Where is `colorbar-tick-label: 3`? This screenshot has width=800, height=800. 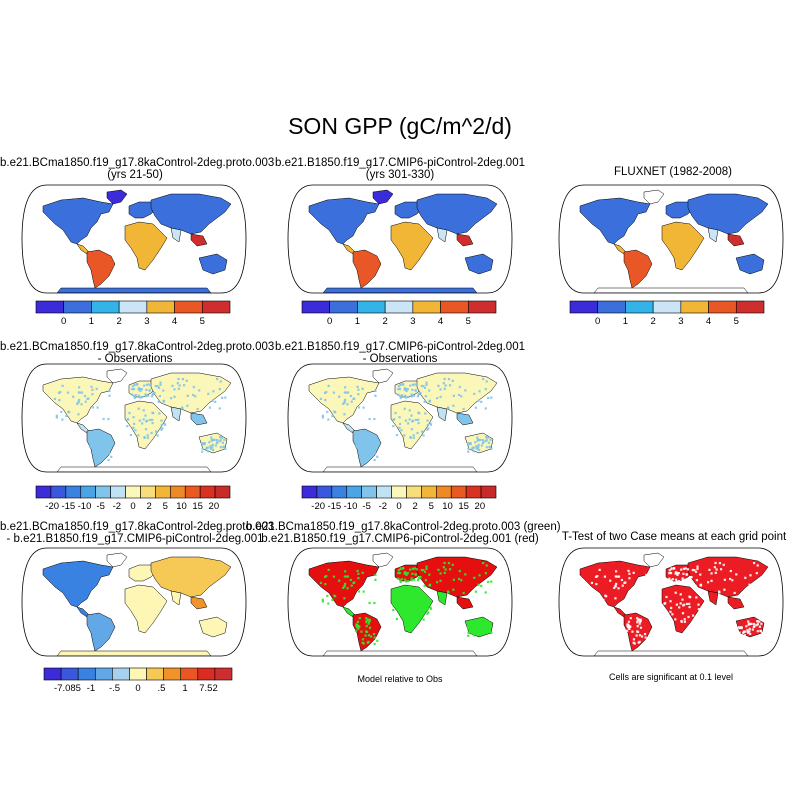 colorbar-tick-label: 3 is located at coordinates (147, 321).